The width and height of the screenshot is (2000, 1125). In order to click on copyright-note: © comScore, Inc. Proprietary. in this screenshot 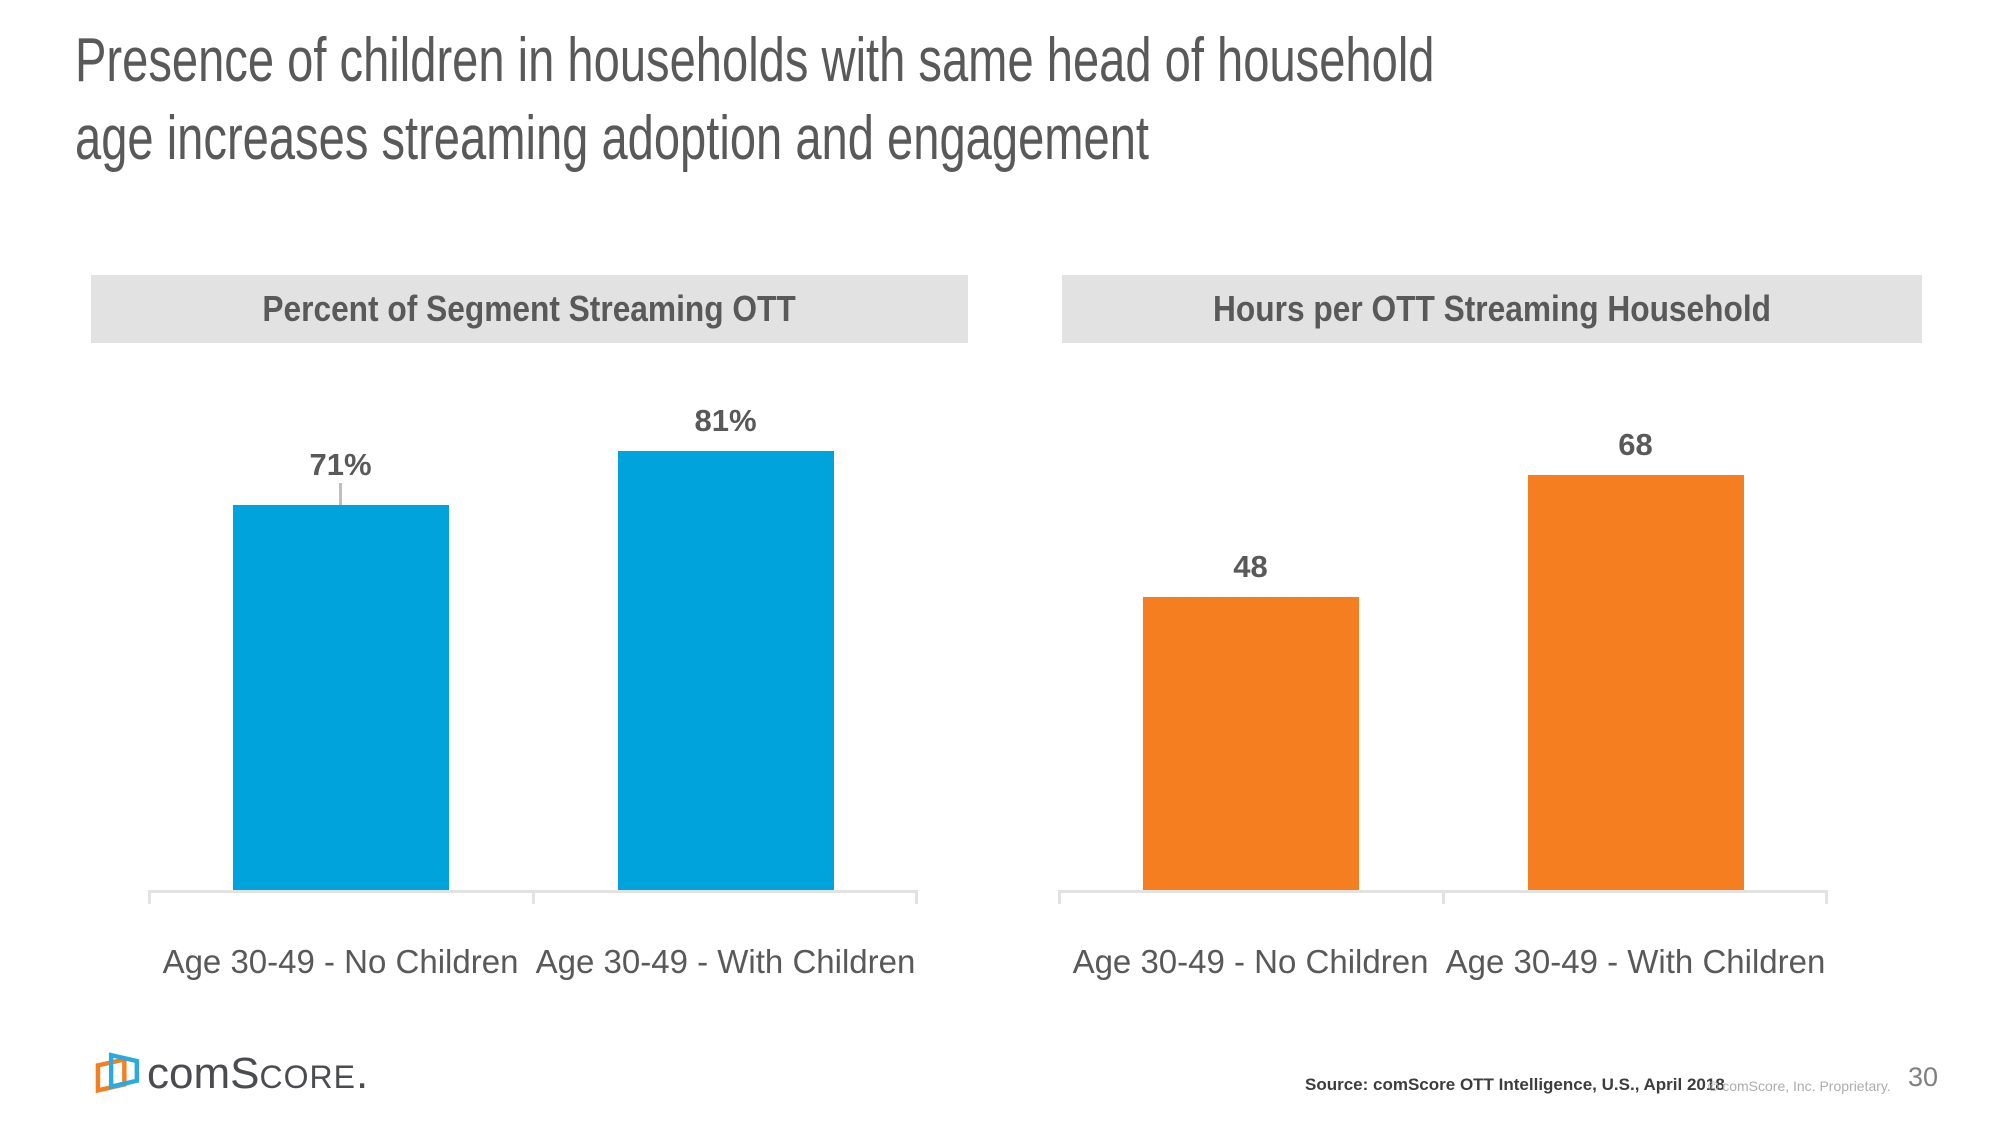, I will do `click(1799, 1086)`.